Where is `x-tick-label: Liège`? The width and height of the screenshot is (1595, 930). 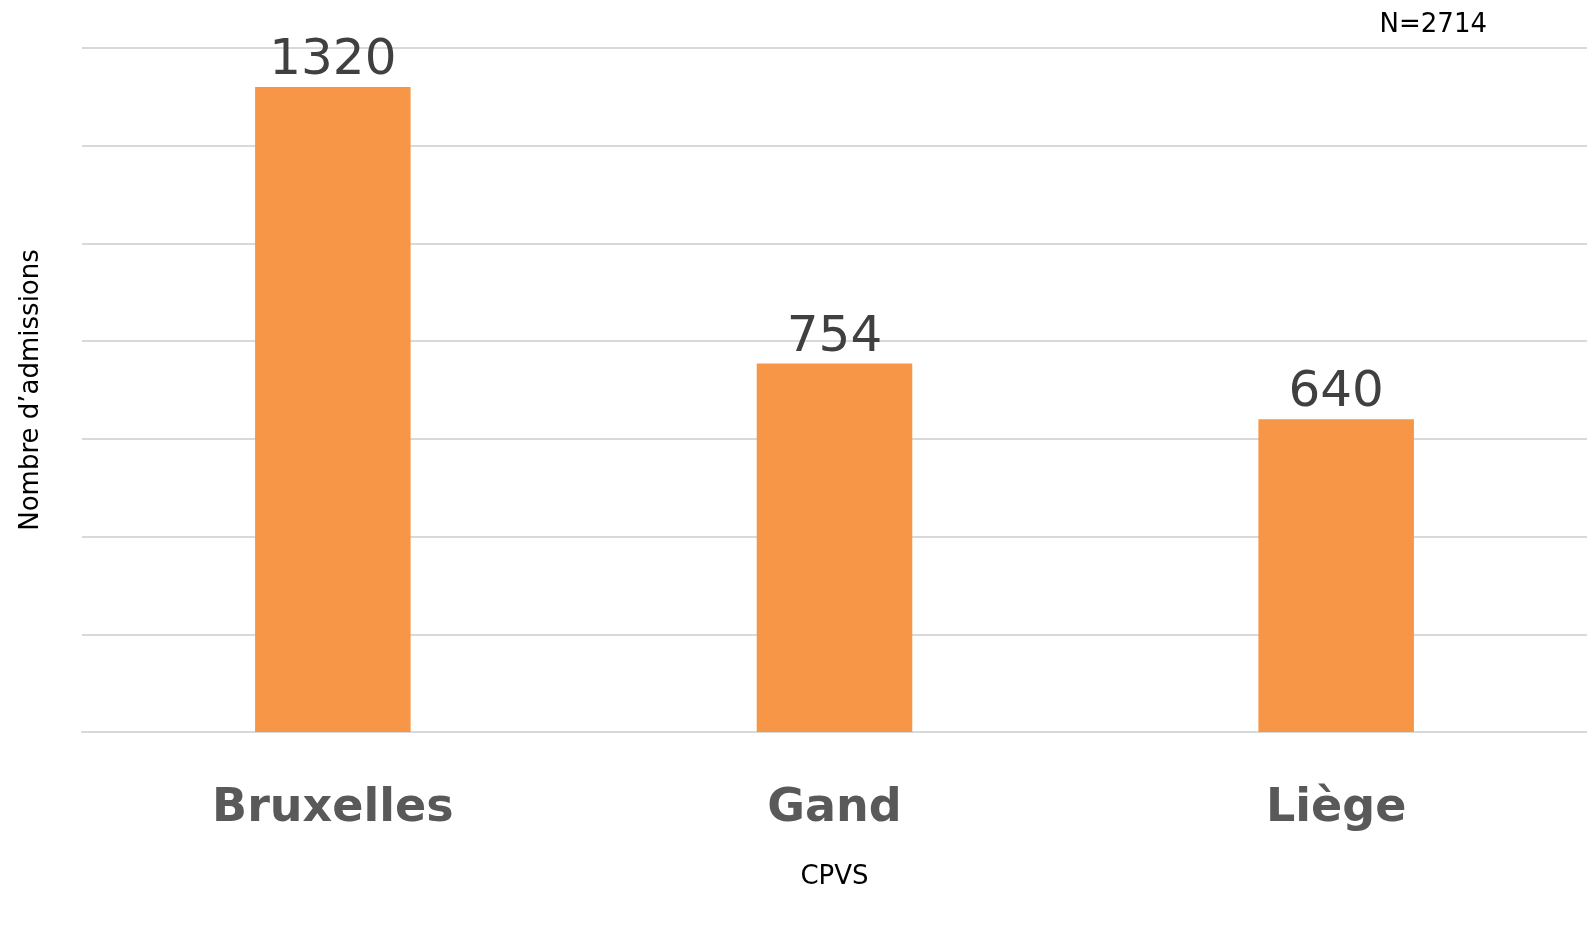
x-tick-label: Liège is located at coordinates (1336, 805).